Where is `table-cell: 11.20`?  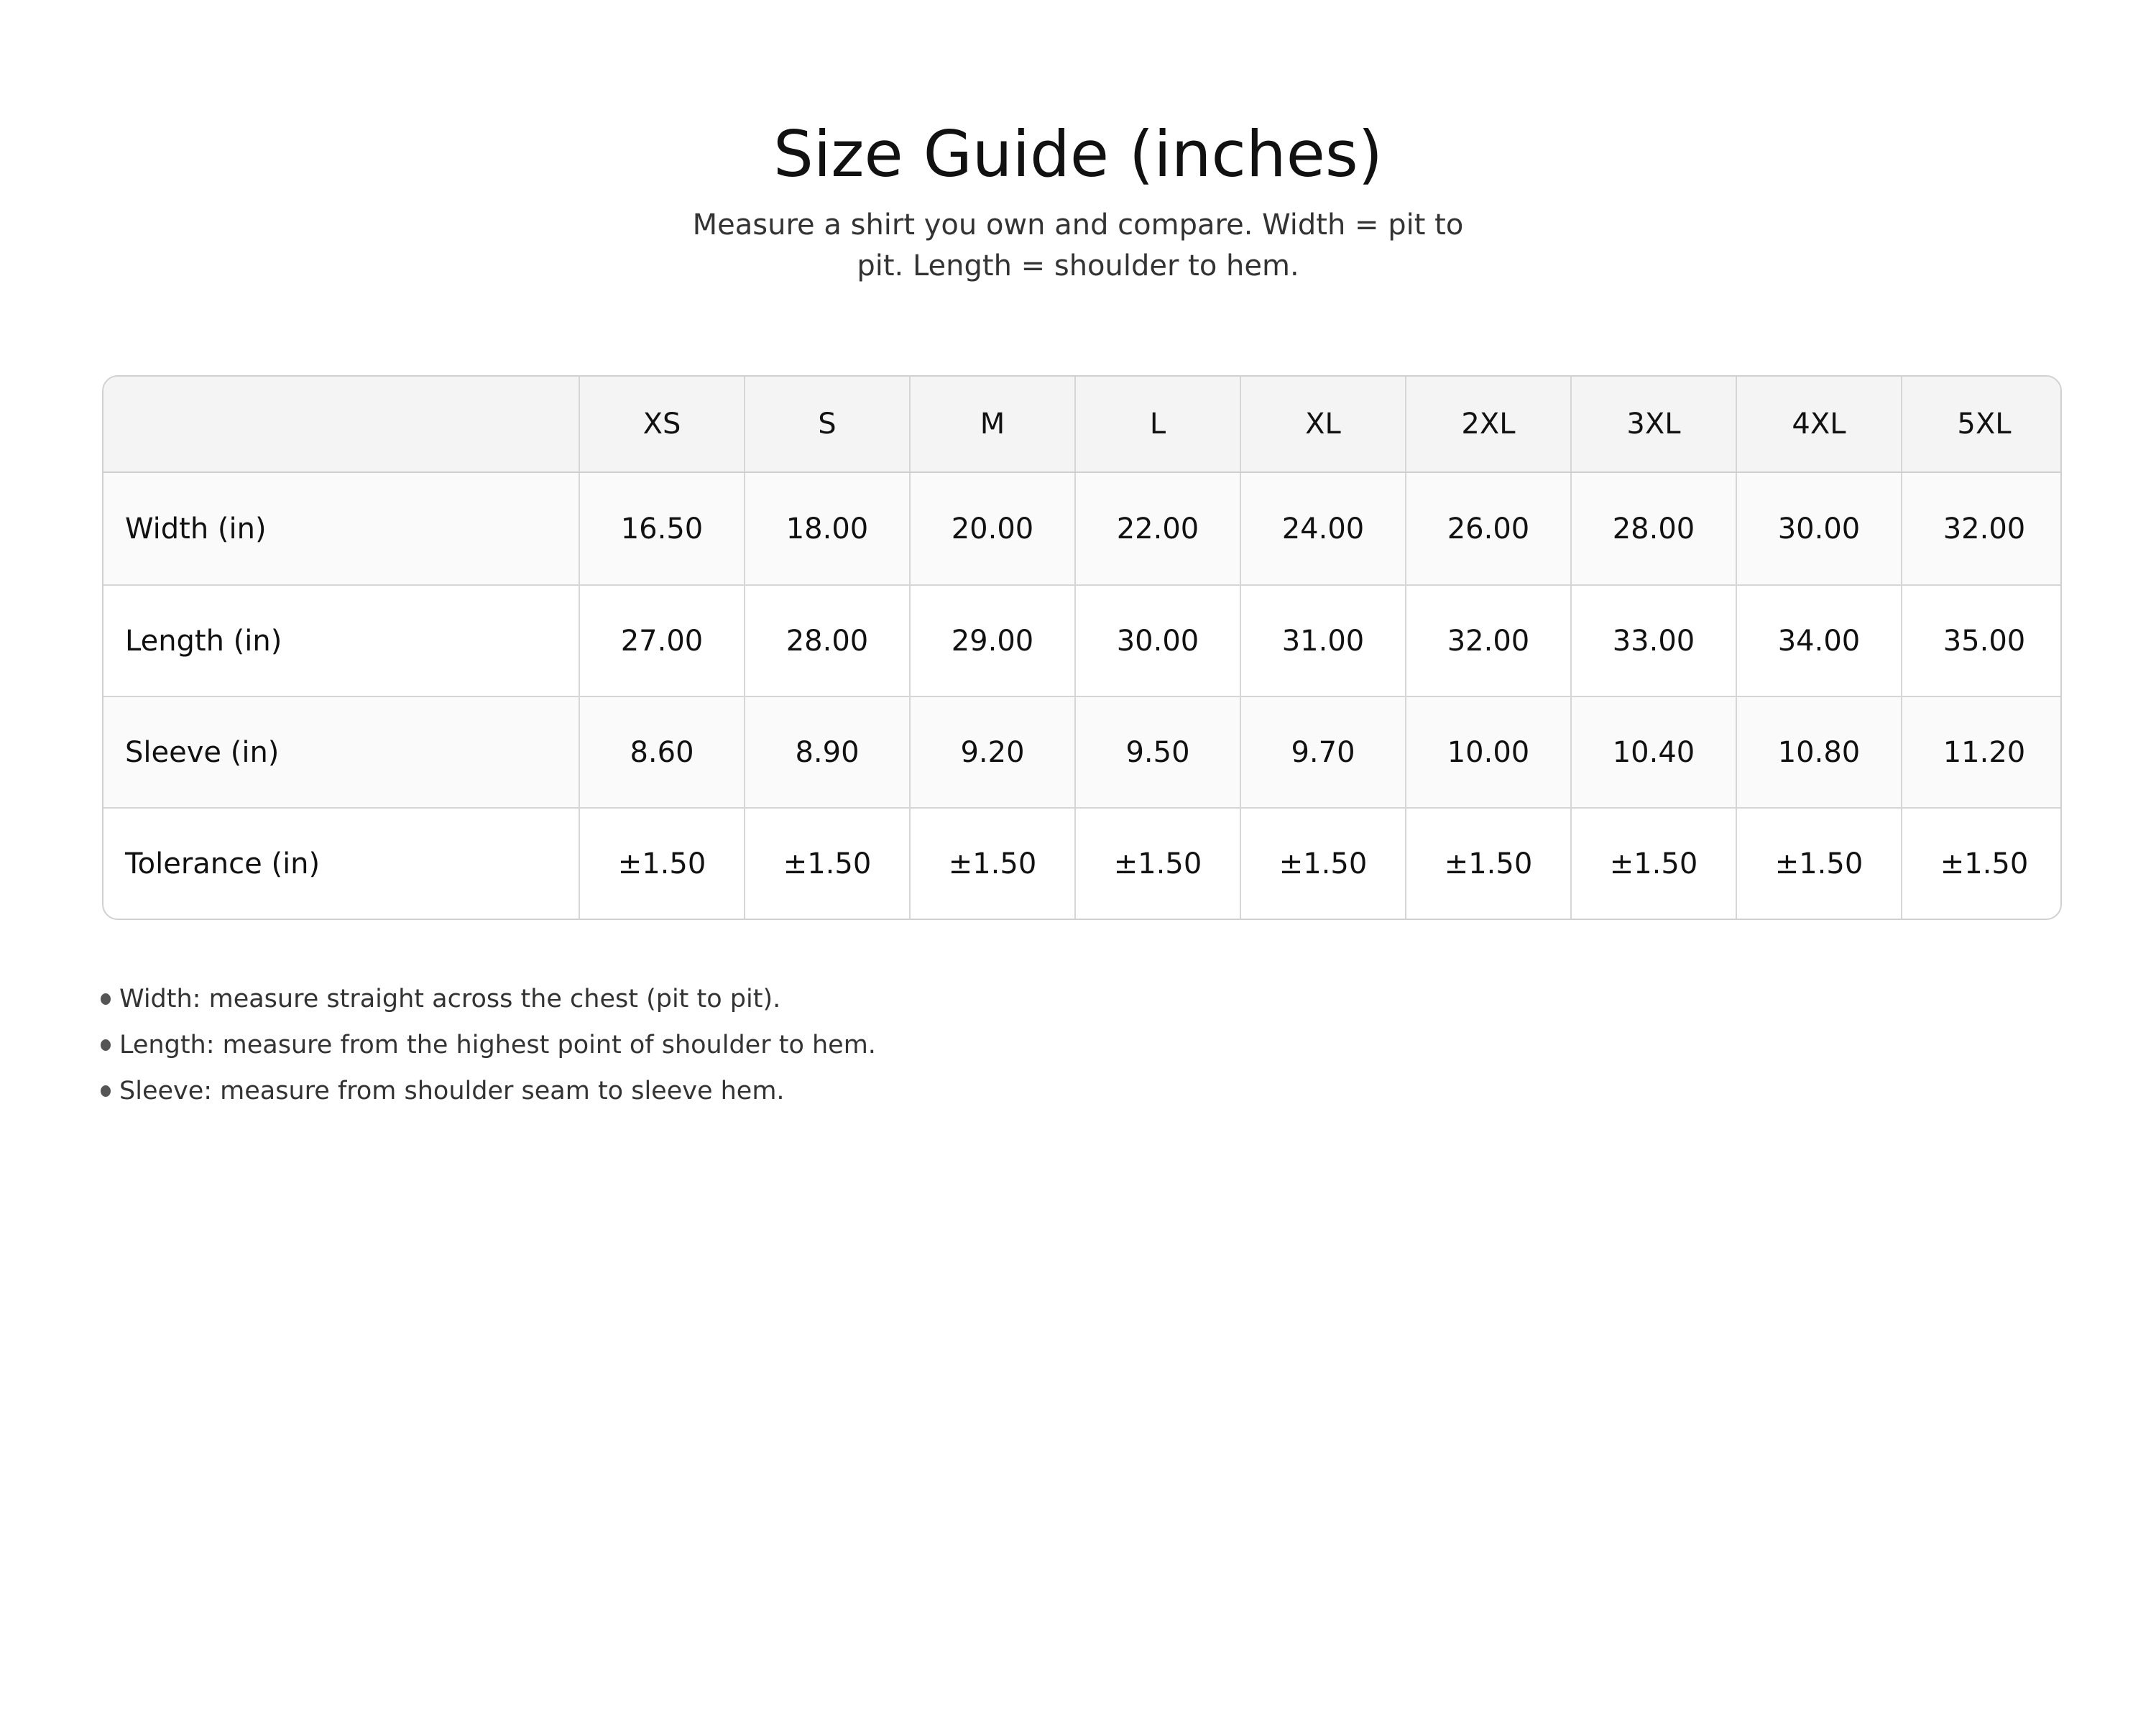 table-cell: 11.20 is located at coordinates (1980, 752).